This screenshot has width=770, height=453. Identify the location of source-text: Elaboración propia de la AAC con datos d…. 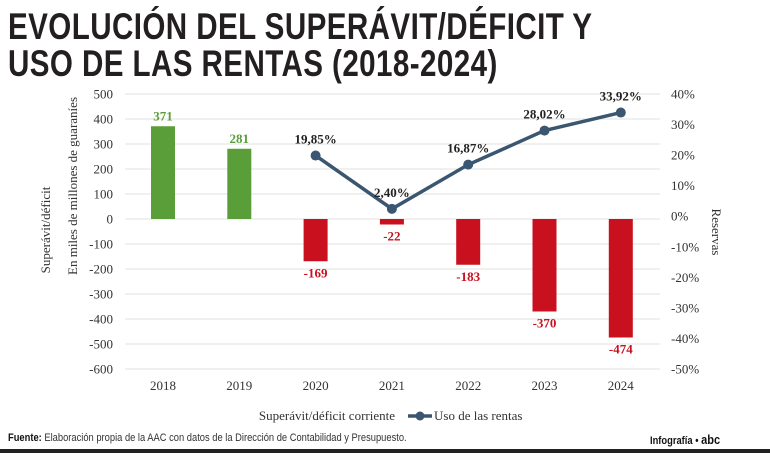
(224, 438).